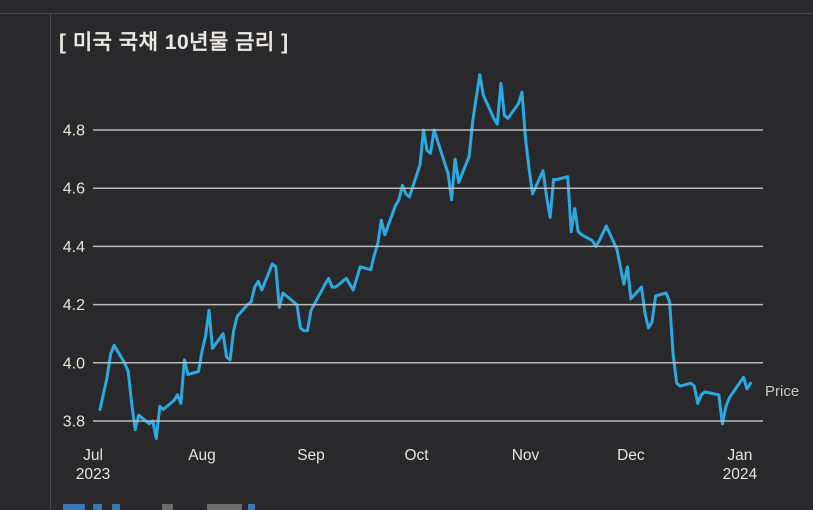 Image resolution: width=813 pixels, height=510 pixels. What do you see at coordinates (74, 189) in the screenshot?
I see `svg-text: 4.6` at bounding box center [74, 189].